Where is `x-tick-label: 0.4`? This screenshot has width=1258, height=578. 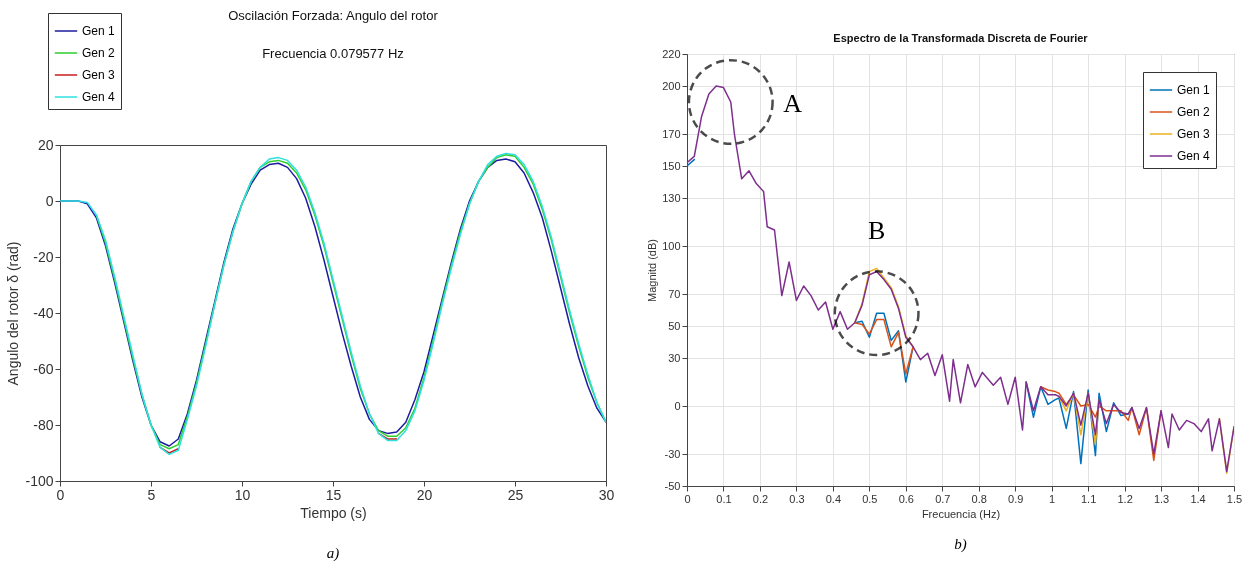
x-tick-label: 0.4 is located at coordinates (833, 498).